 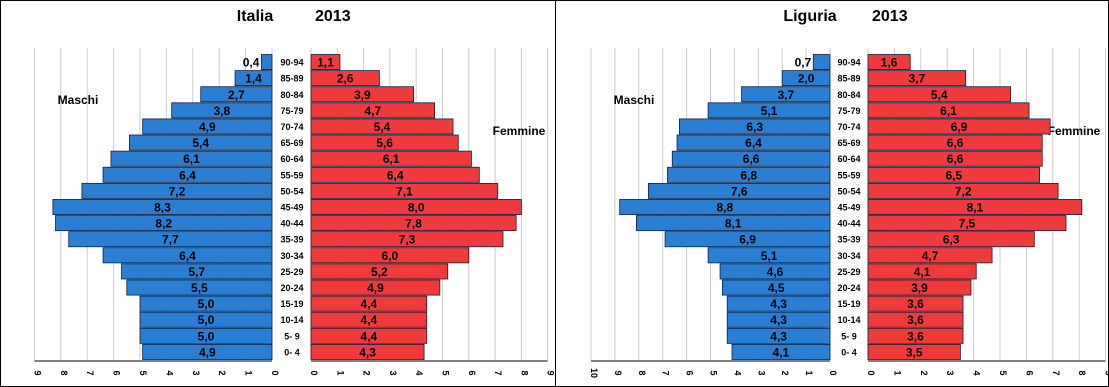 What do you see at coordinates (292, 352) in the screenshot?
I see `italia-age-label: 0- 4` at bounding box center [292, 352].